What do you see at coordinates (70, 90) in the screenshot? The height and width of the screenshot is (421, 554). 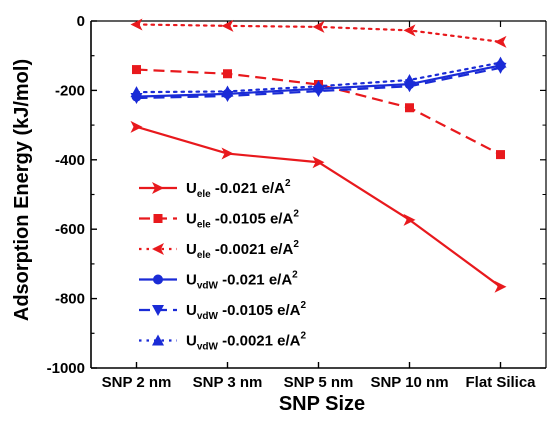 I see `y-tick-label: -200` at bounding box center [70, 90].